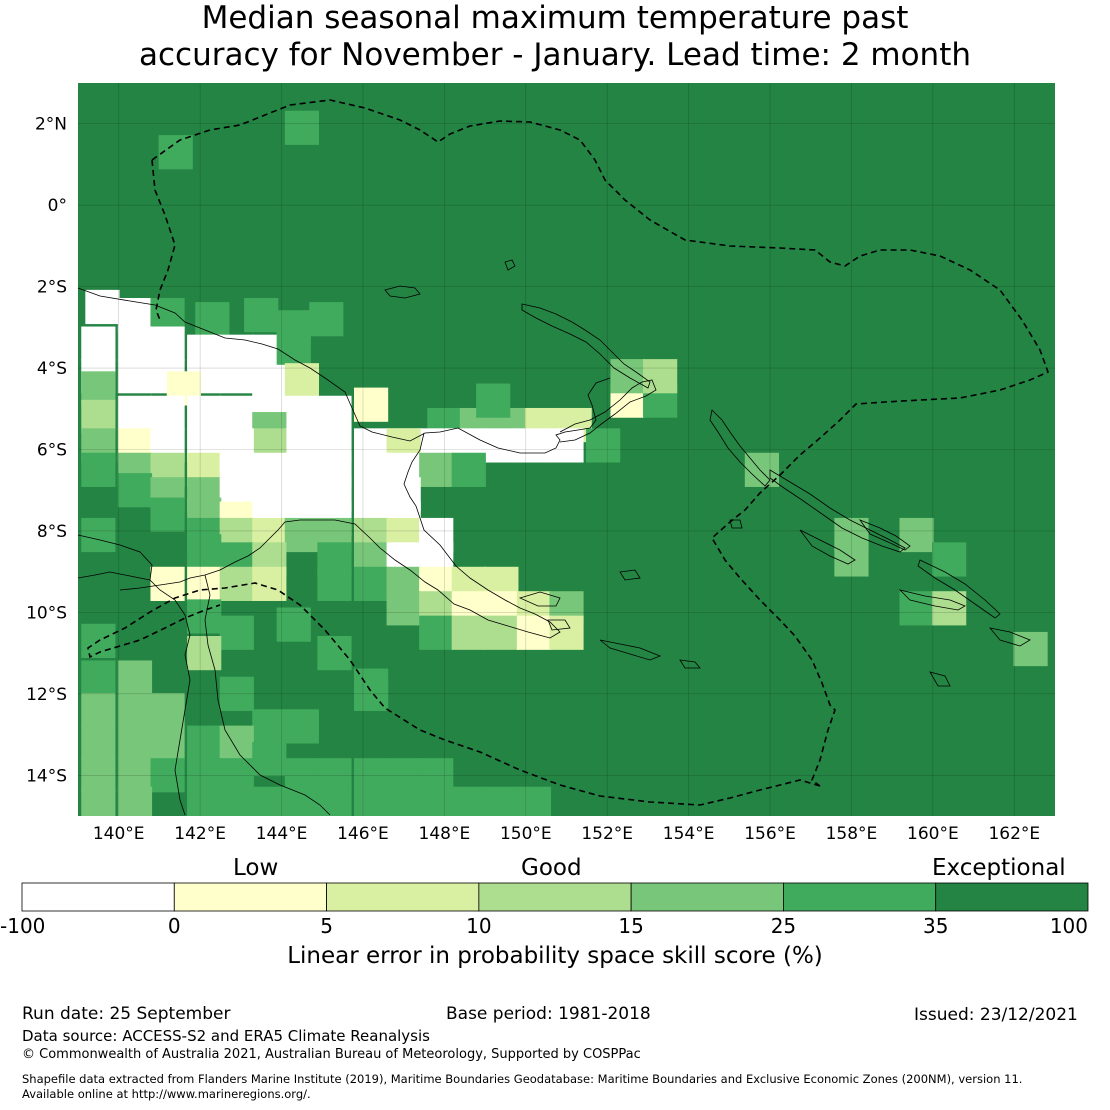  Describe the element at coordinates (454, 694) in the screenshot. I see `eez-south` at that location.